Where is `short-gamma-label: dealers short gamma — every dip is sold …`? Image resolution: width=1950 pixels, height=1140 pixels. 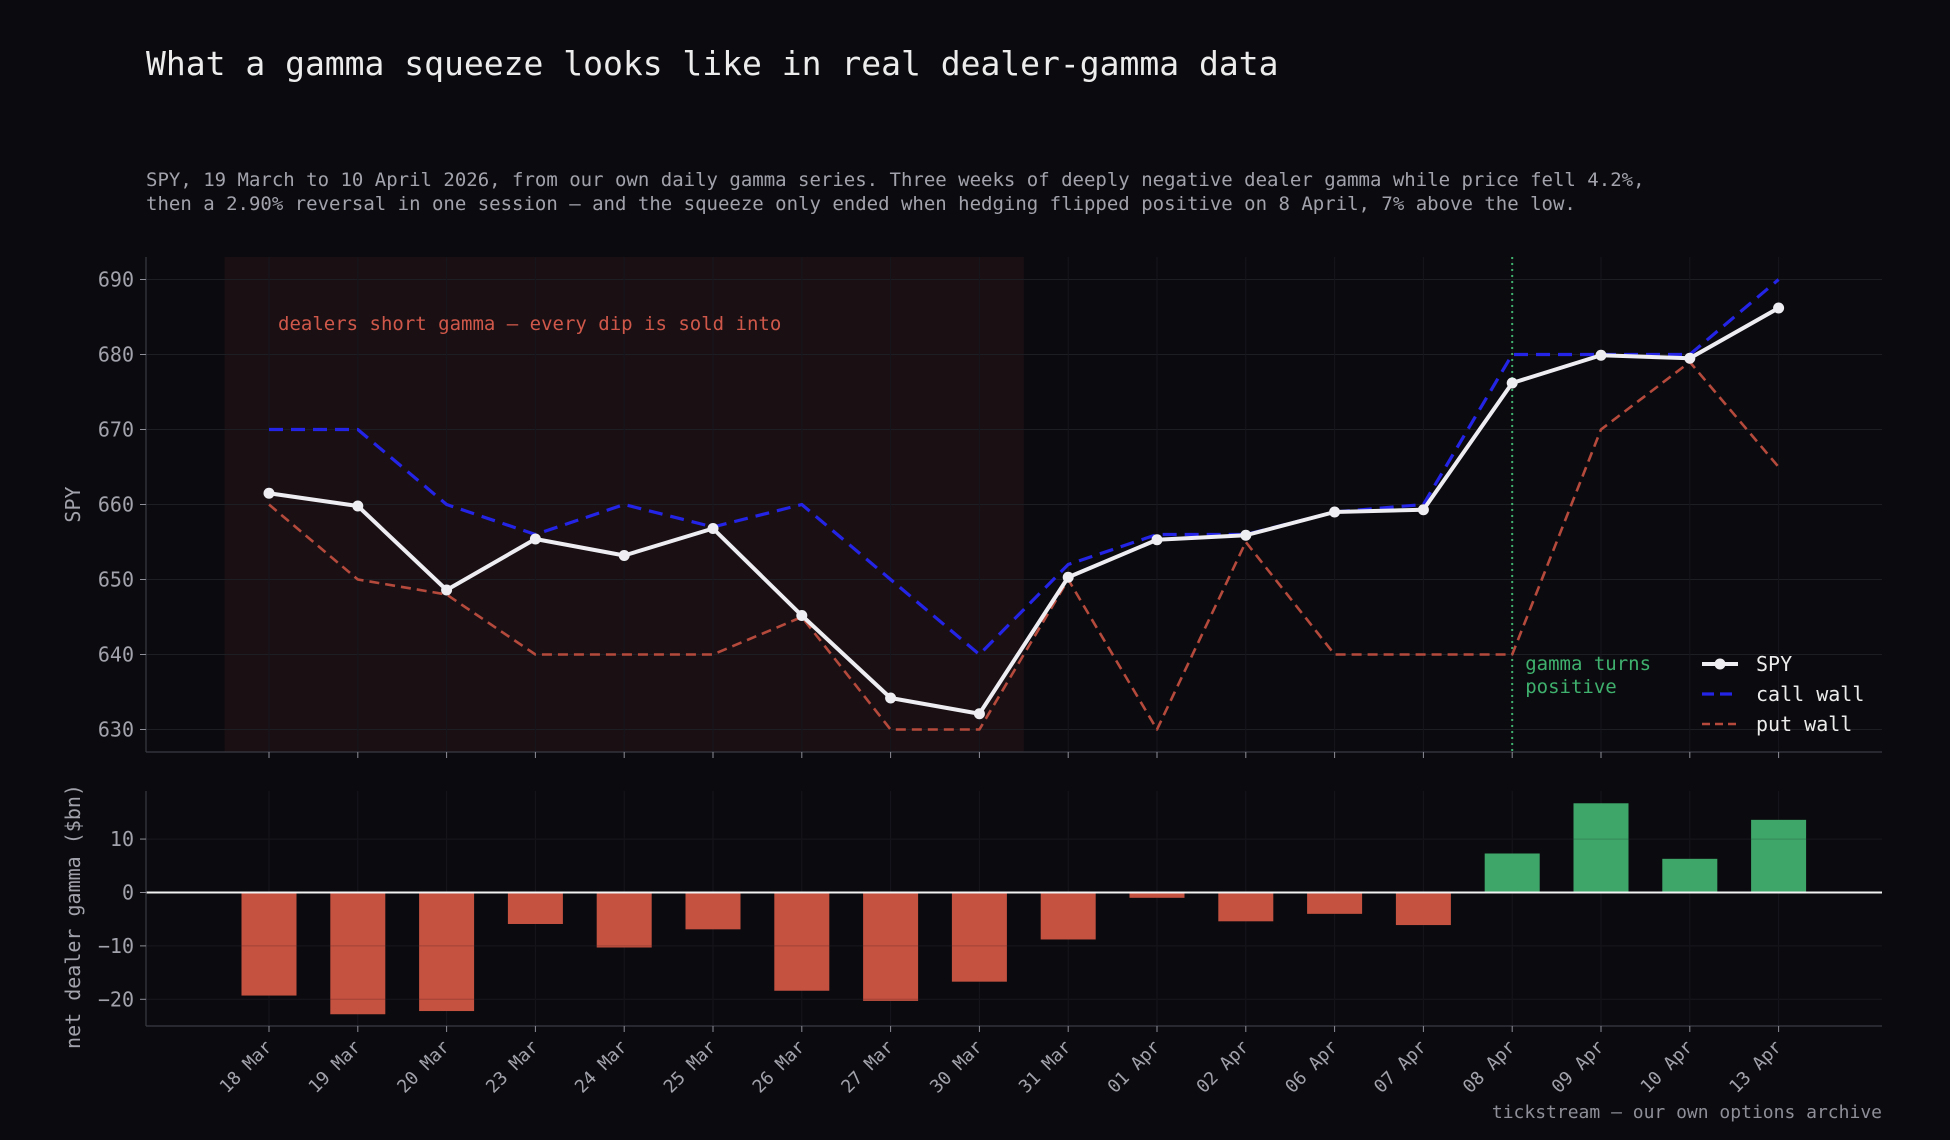
short-gamma-label: dealers short gamma — every dip is sold … is located at coordinates (529, 324).